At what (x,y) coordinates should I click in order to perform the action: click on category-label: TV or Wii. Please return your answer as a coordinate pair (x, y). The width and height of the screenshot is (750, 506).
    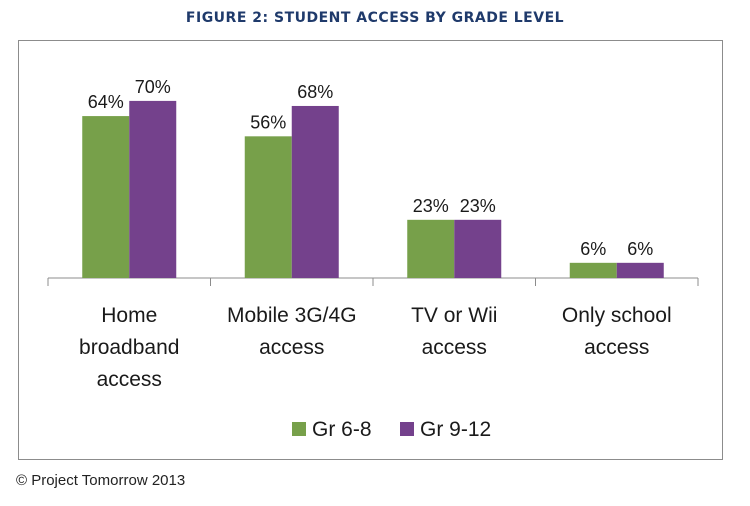
    Looking at the image, I should click on (454, 315).